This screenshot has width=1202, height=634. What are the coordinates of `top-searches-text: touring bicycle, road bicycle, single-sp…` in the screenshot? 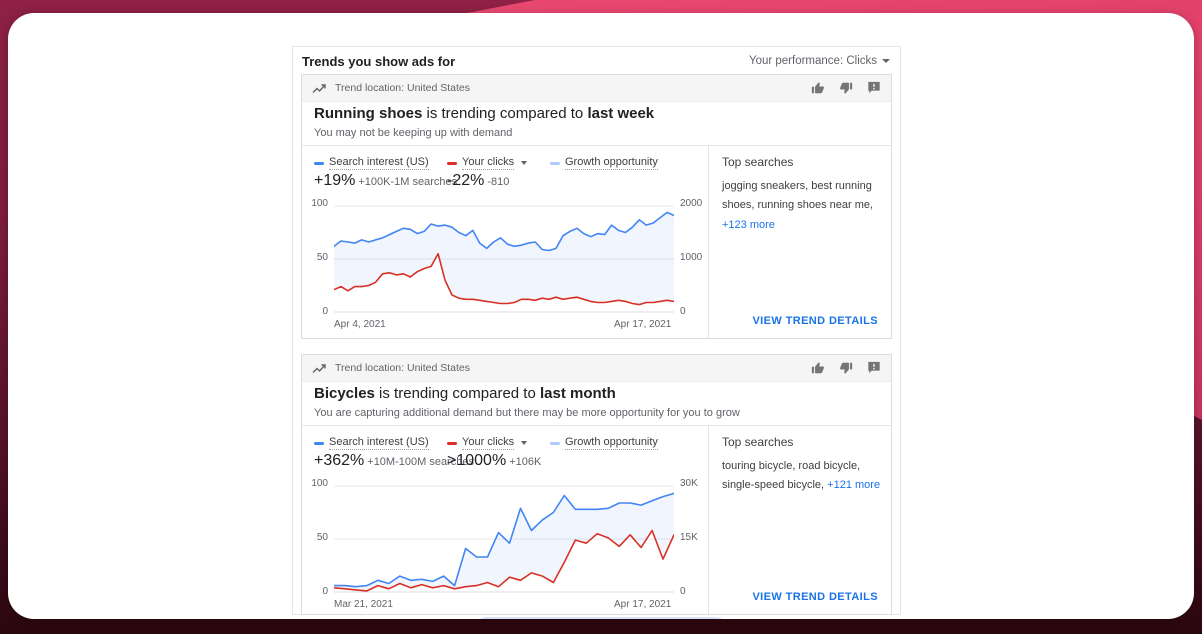 It's located at (801, 476).